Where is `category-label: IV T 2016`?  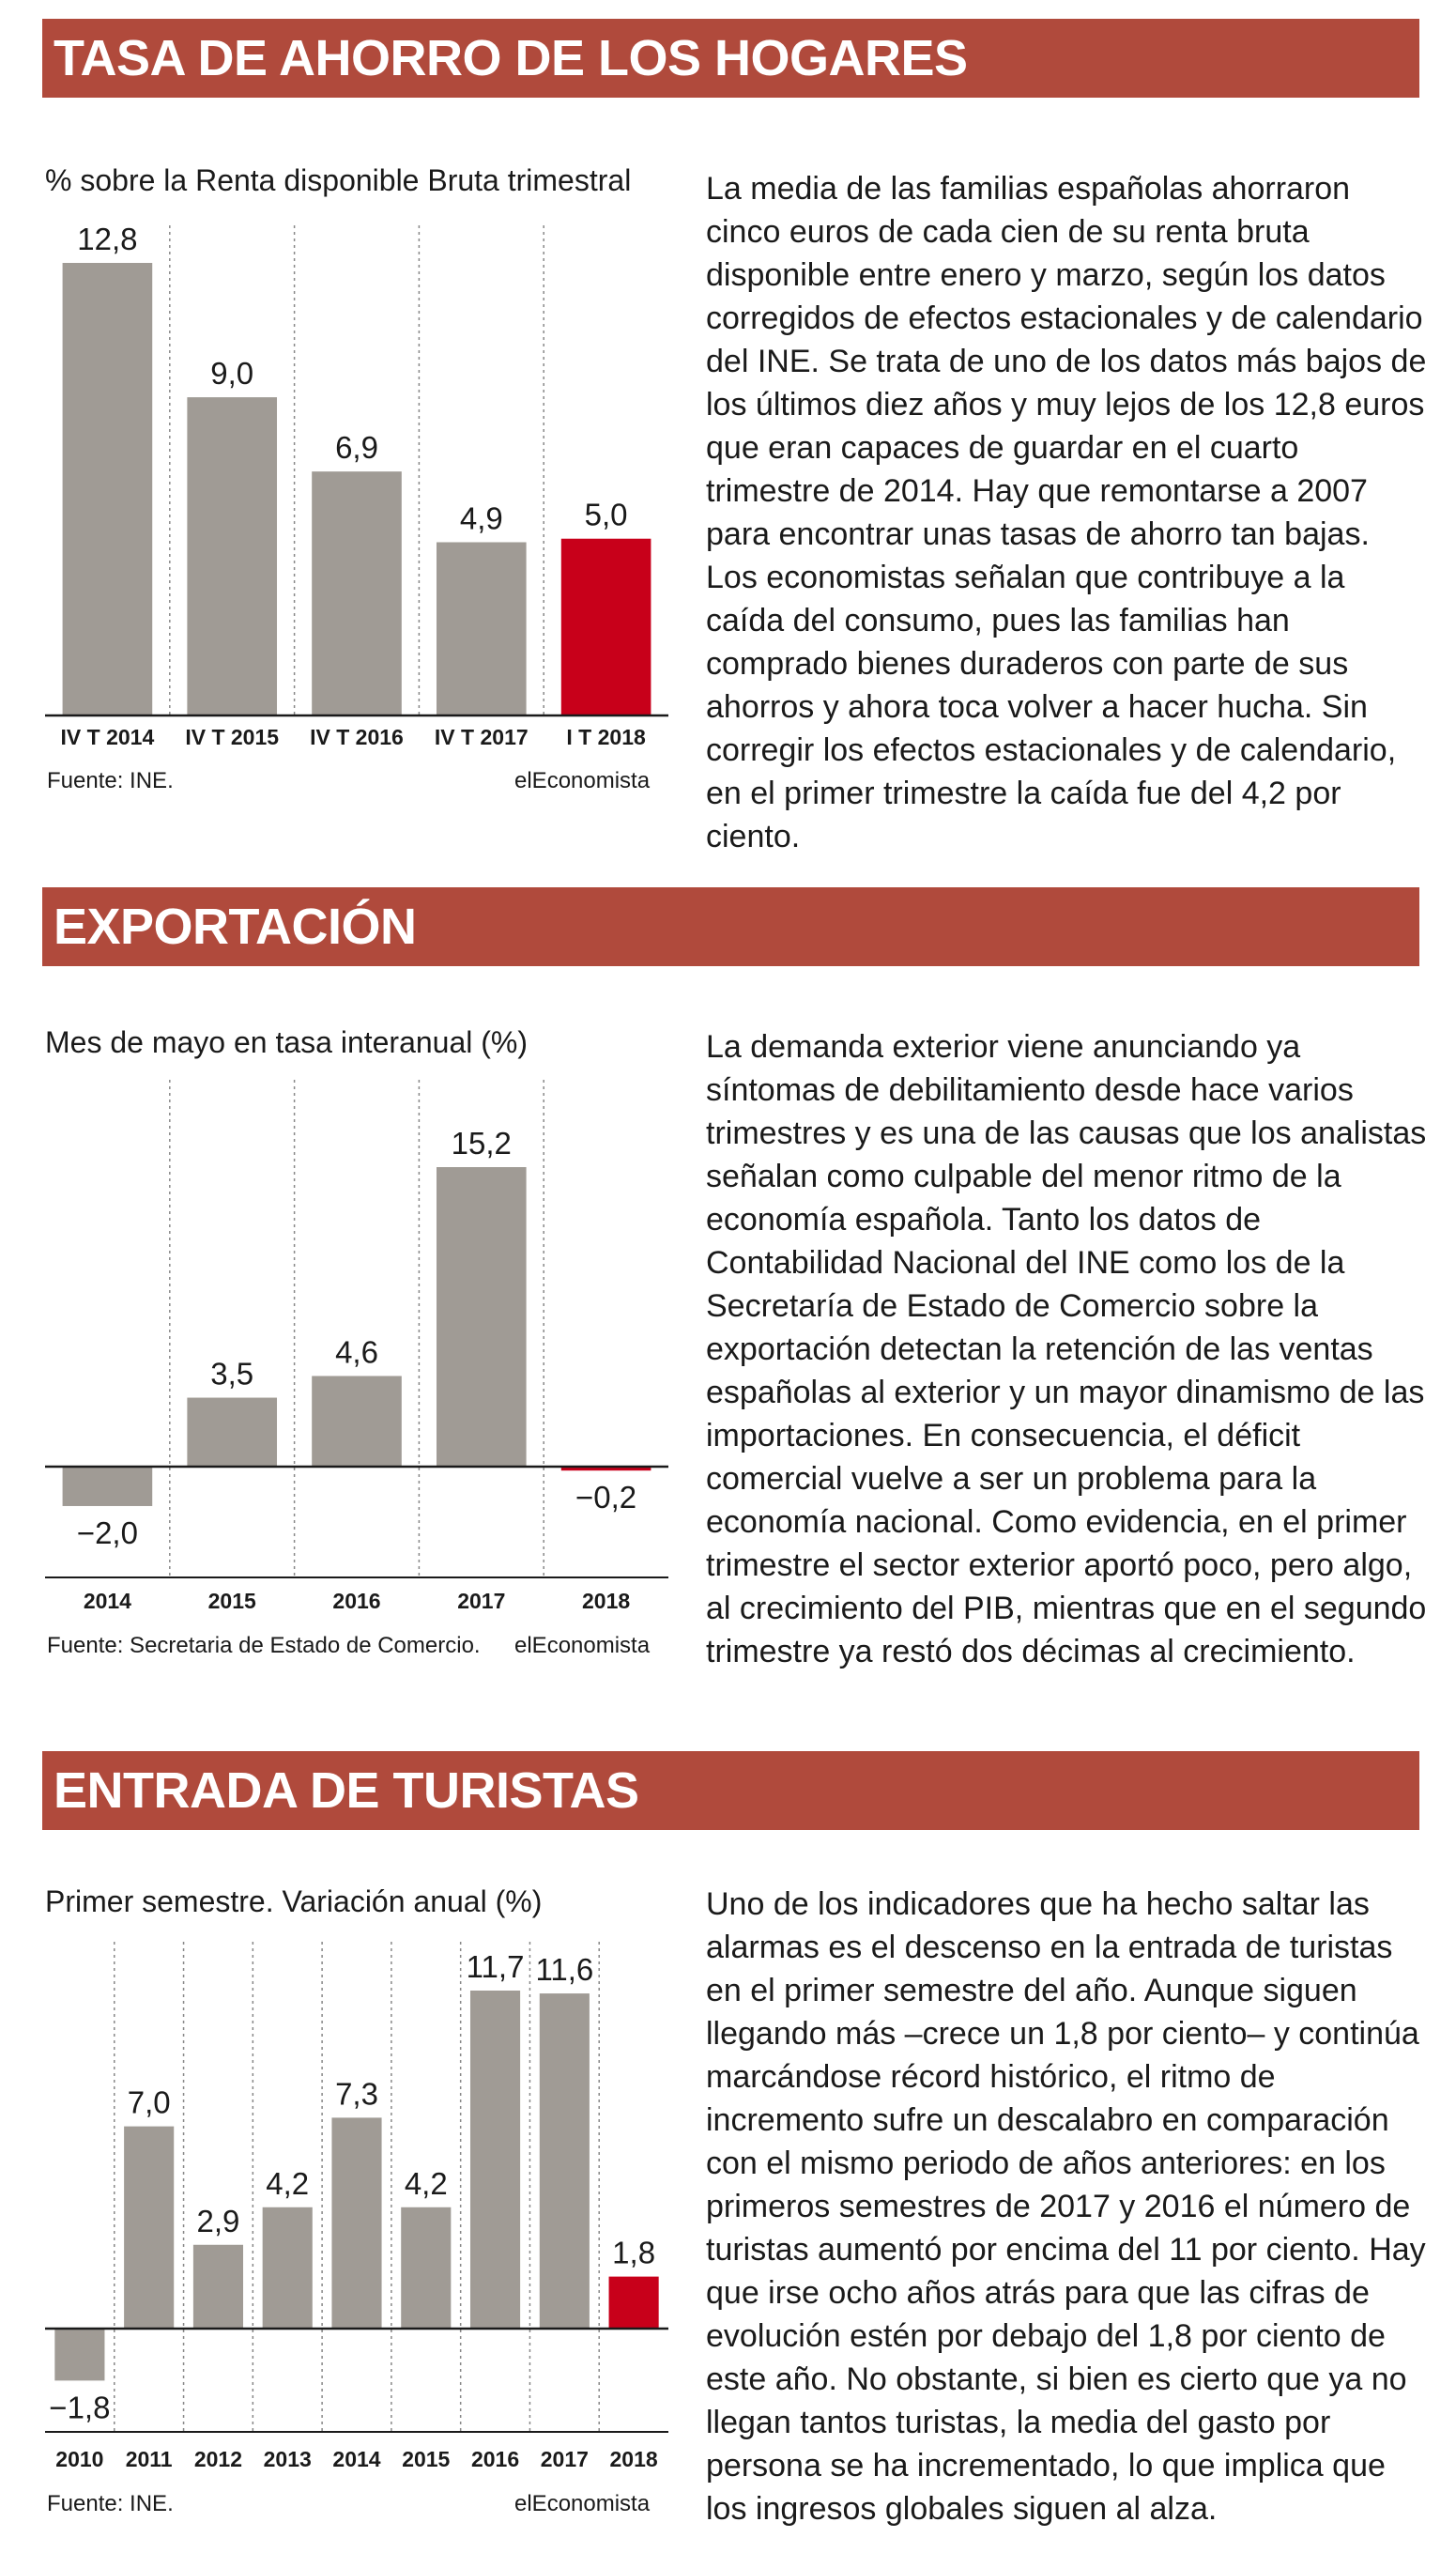 category-label: IV T 2016 is located at coordinates (357, 737).